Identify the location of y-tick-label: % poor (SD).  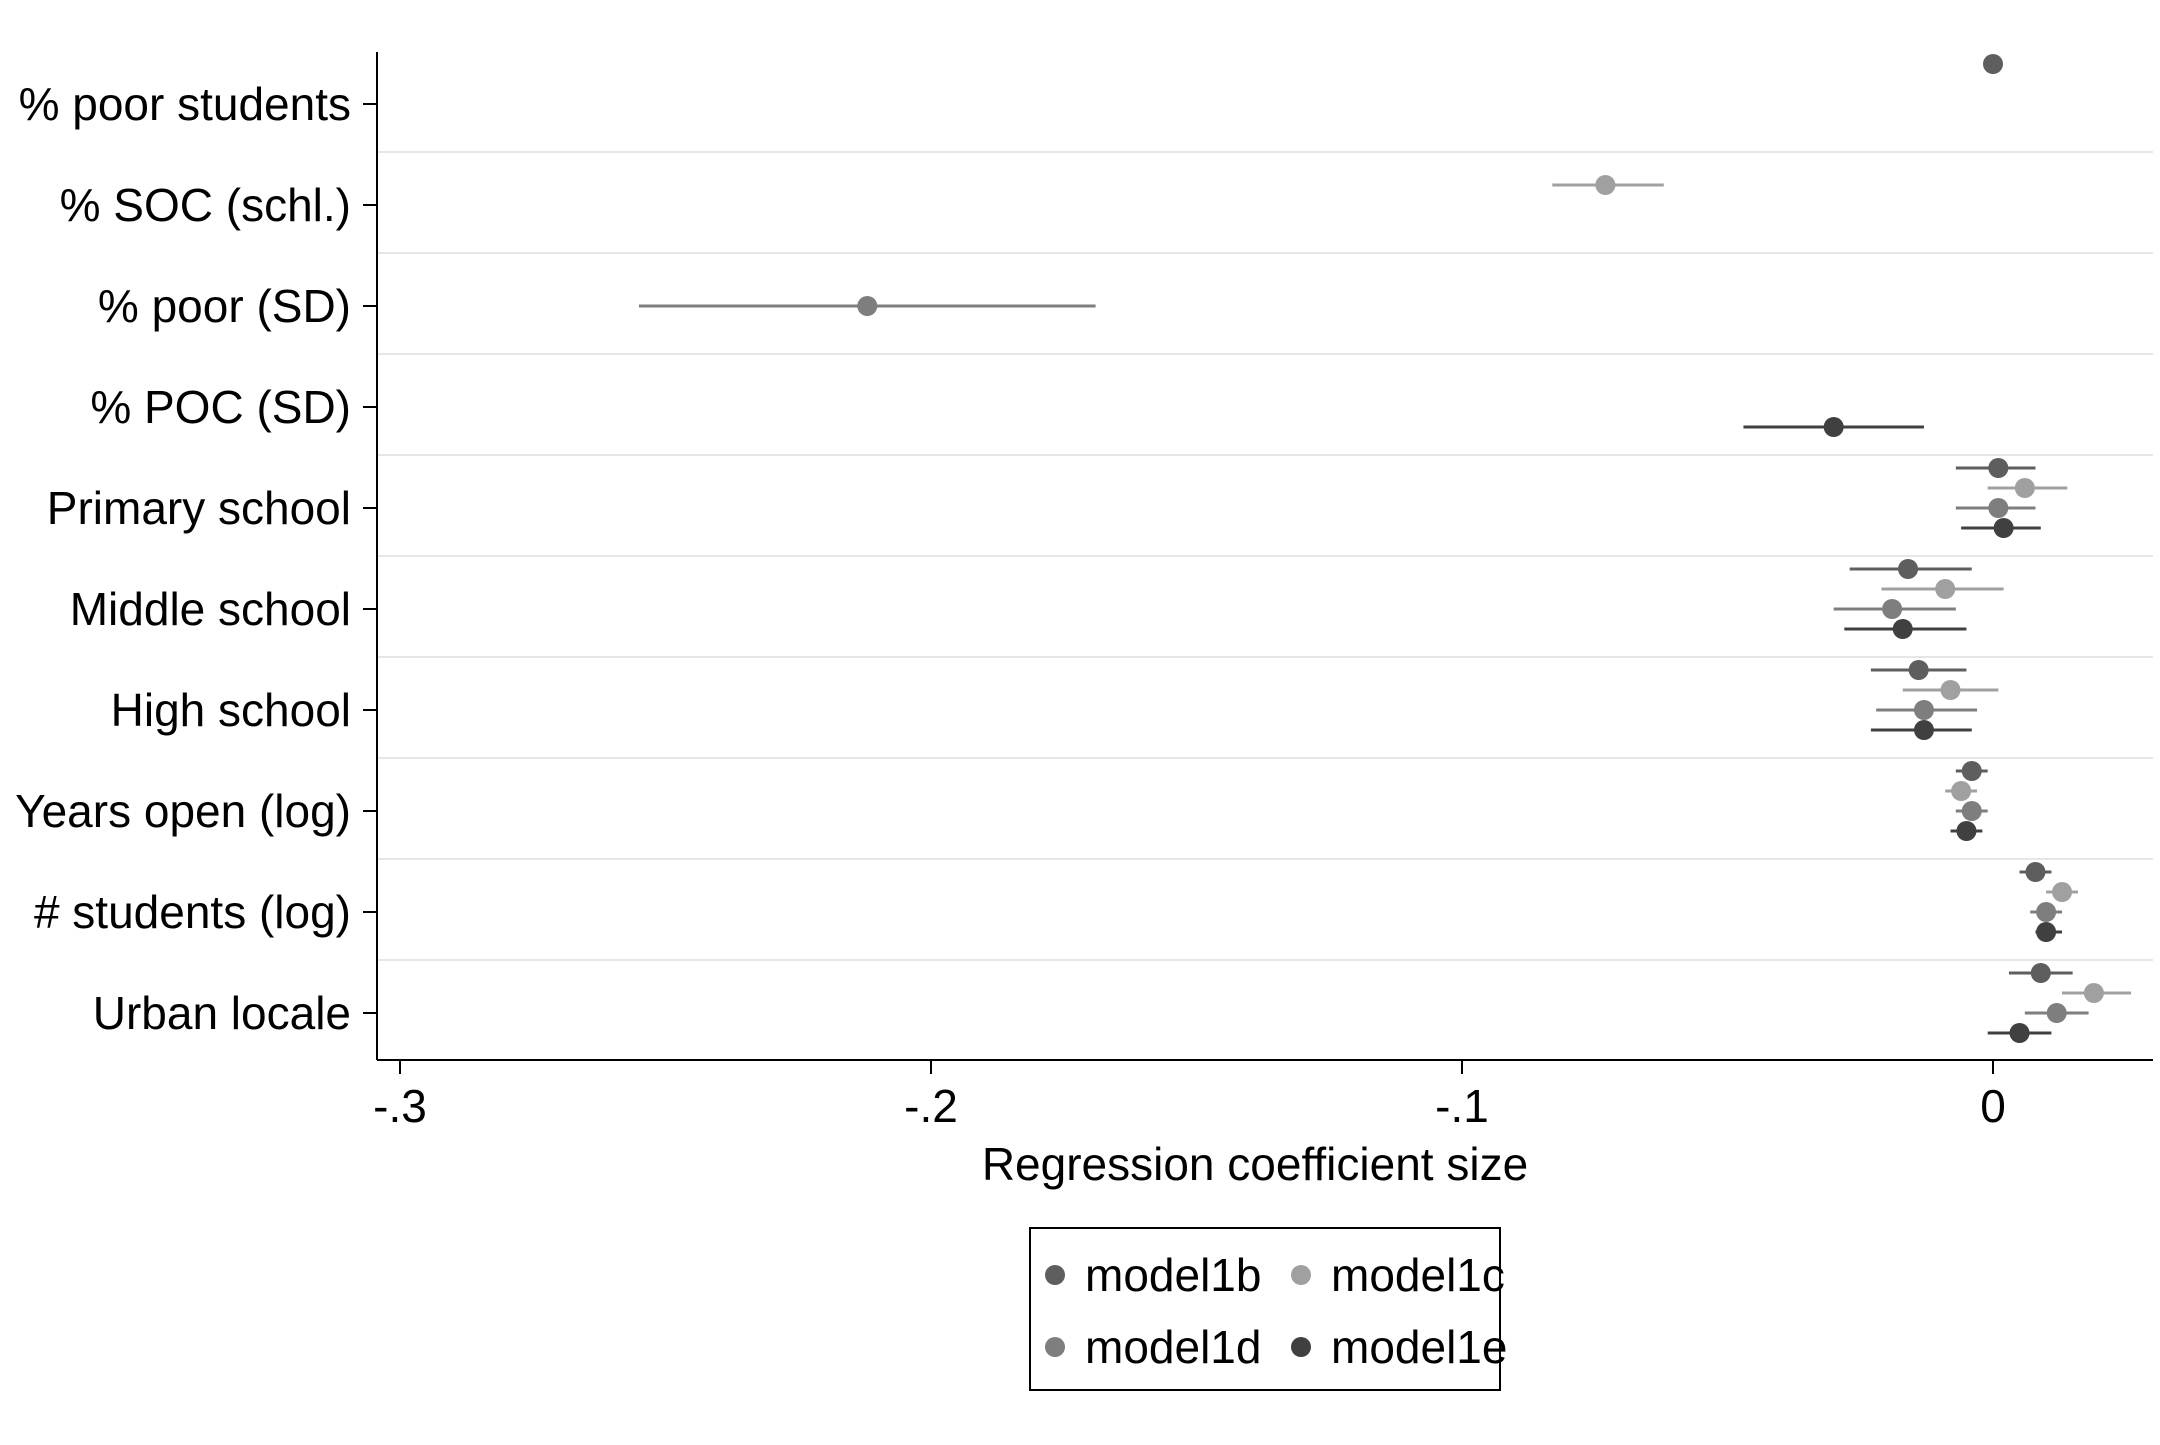
(224, 306).